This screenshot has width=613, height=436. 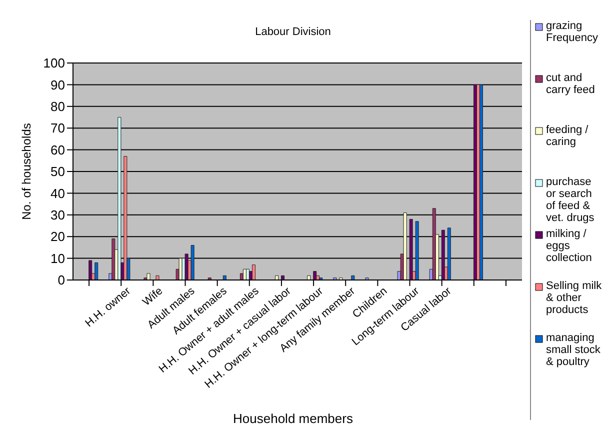 I want to click on y-tick-label: 30, so click(x=57, y=215).